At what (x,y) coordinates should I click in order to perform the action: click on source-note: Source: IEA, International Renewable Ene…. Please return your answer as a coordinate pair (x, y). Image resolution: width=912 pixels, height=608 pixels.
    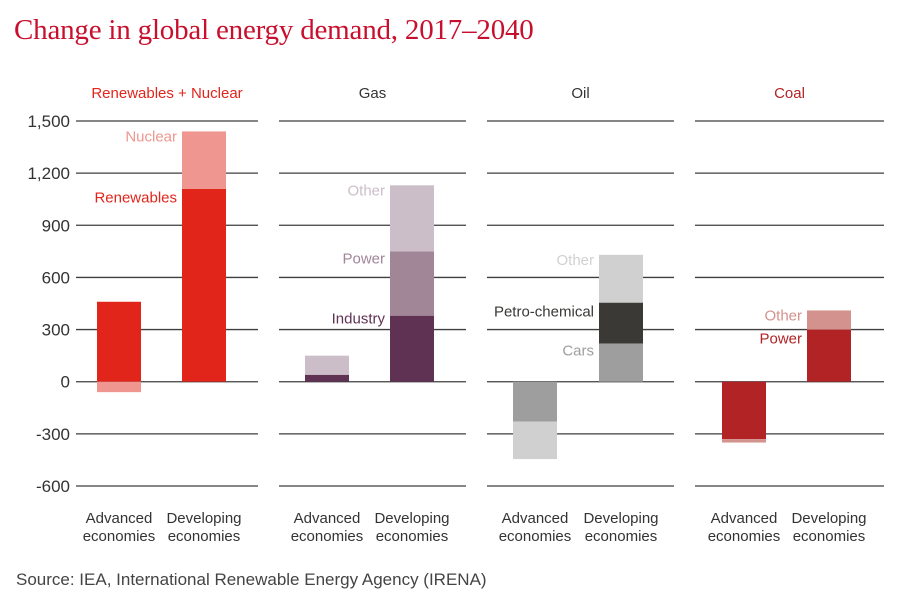
    Looking at the image, I should click on (251, 579).